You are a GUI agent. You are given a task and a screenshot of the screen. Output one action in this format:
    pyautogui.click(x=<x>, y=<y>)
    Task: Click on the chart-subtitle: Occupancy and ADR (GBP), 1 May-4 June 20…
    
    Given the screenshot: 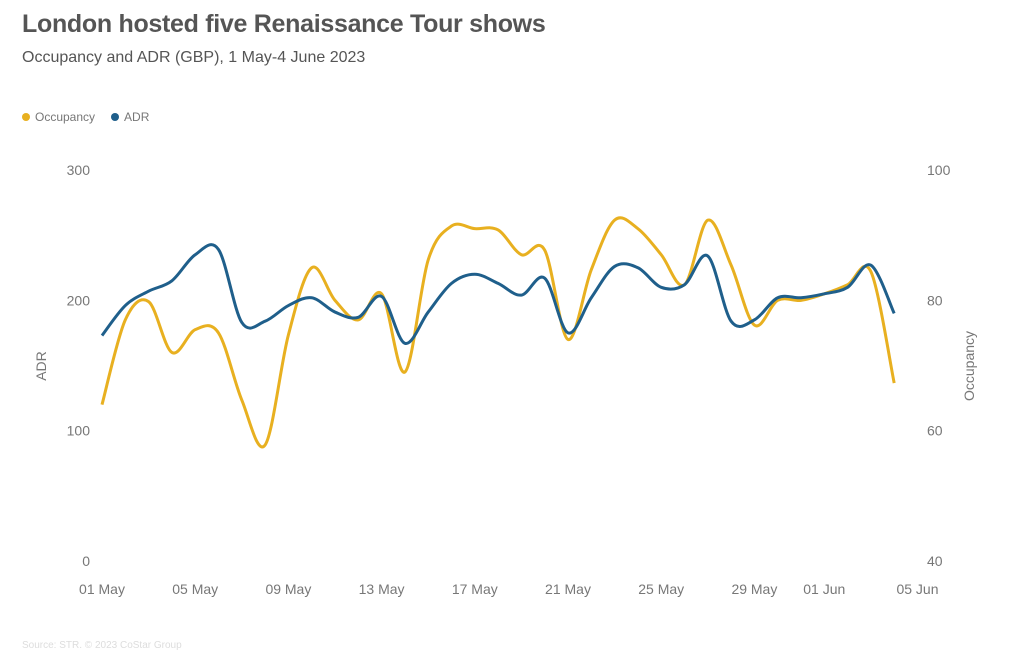 What is the action you would take?
    pyautogui.click(x=194, y=57)
    